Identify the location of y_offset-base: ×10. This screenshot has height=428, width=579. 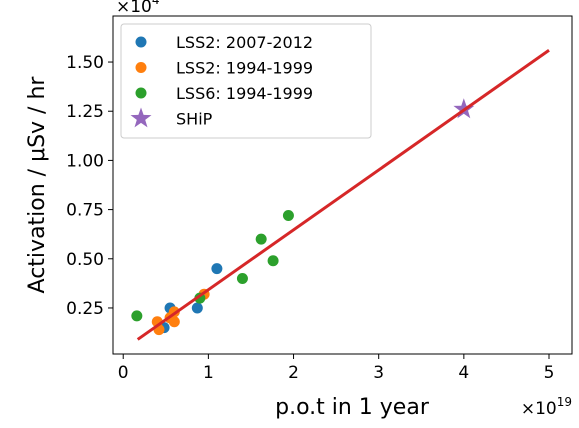
(134, 8).